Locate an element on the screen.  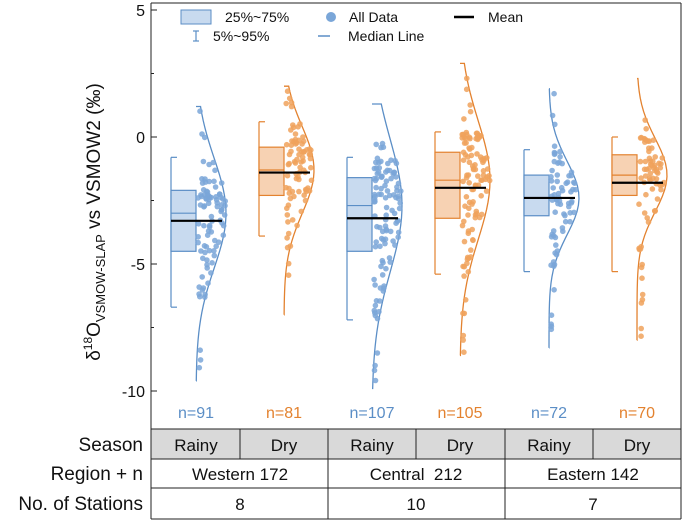
n-label: n=105 is located at coordinates (460, 413).